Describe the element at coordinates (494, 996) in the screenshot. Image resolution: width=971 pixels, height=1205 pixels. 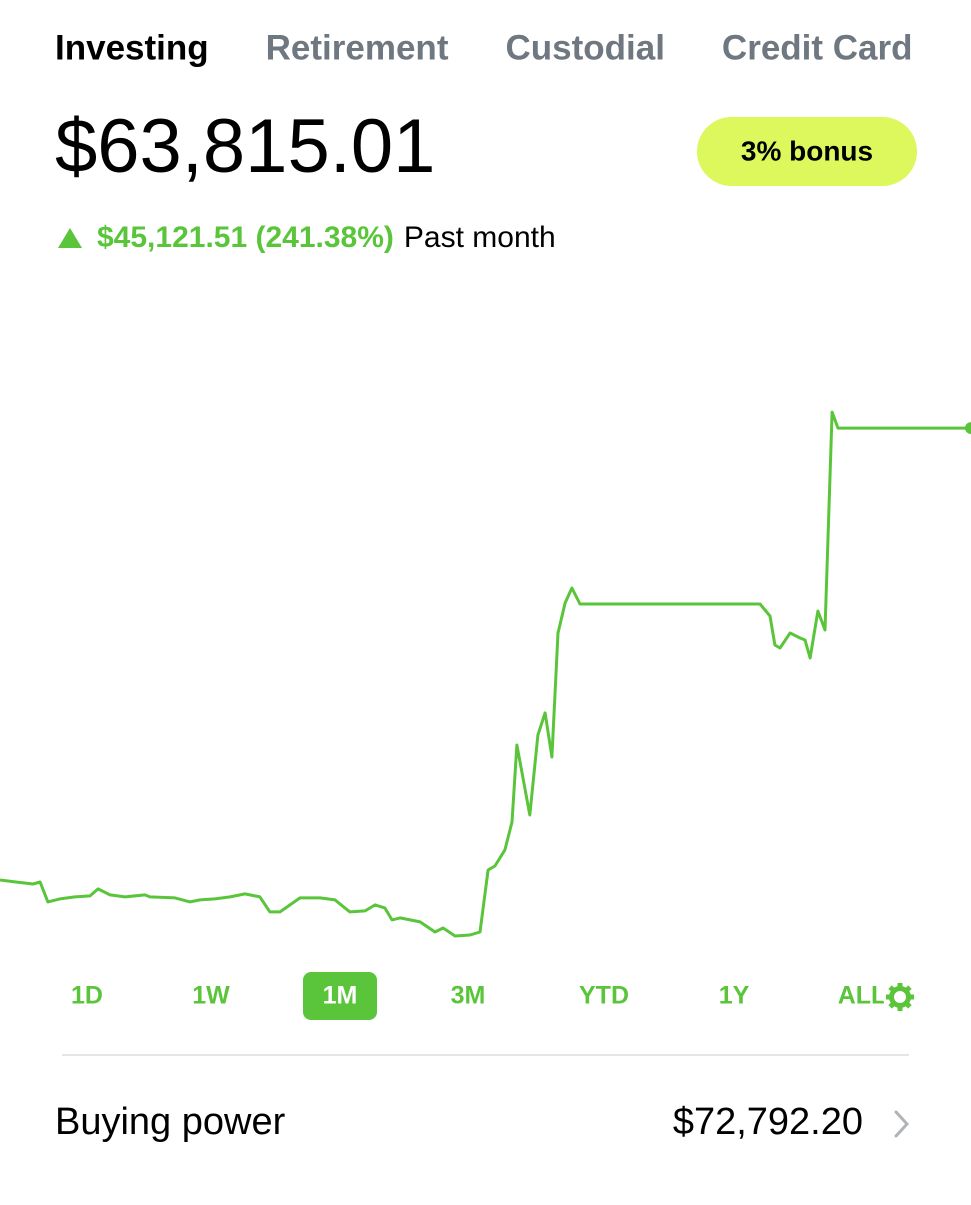
I see `range-selector: 1D 1W 1M 3M YTD 1Y ALL` at that location.